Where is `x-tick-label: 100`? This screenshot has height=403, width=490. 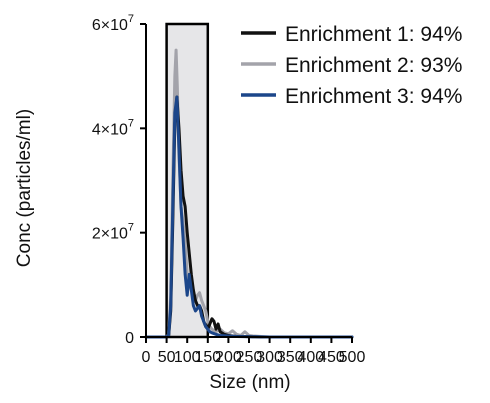 x-tick-label: 100 is located at coordinates (187, 357).